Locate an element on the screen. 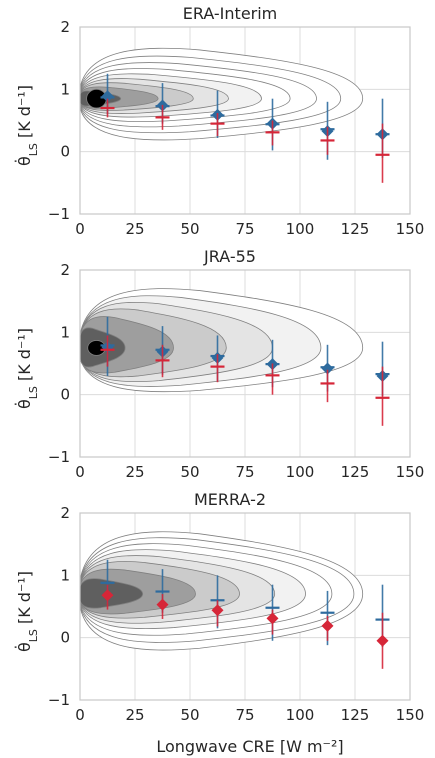 The height and width of the screenshot is (758, 435). panel-title: MERRA-2 is located at coordinates (230, 499).